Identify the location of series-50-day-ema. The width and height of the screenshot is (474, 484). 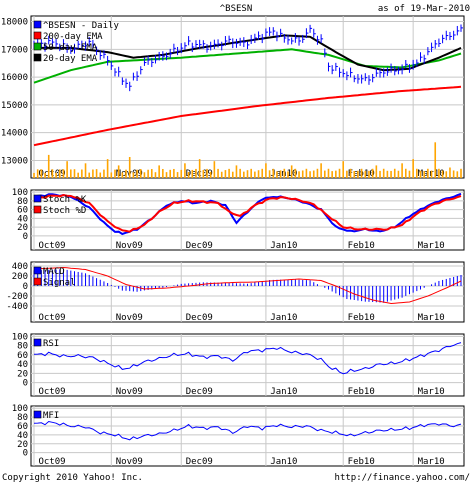
(247, 66).